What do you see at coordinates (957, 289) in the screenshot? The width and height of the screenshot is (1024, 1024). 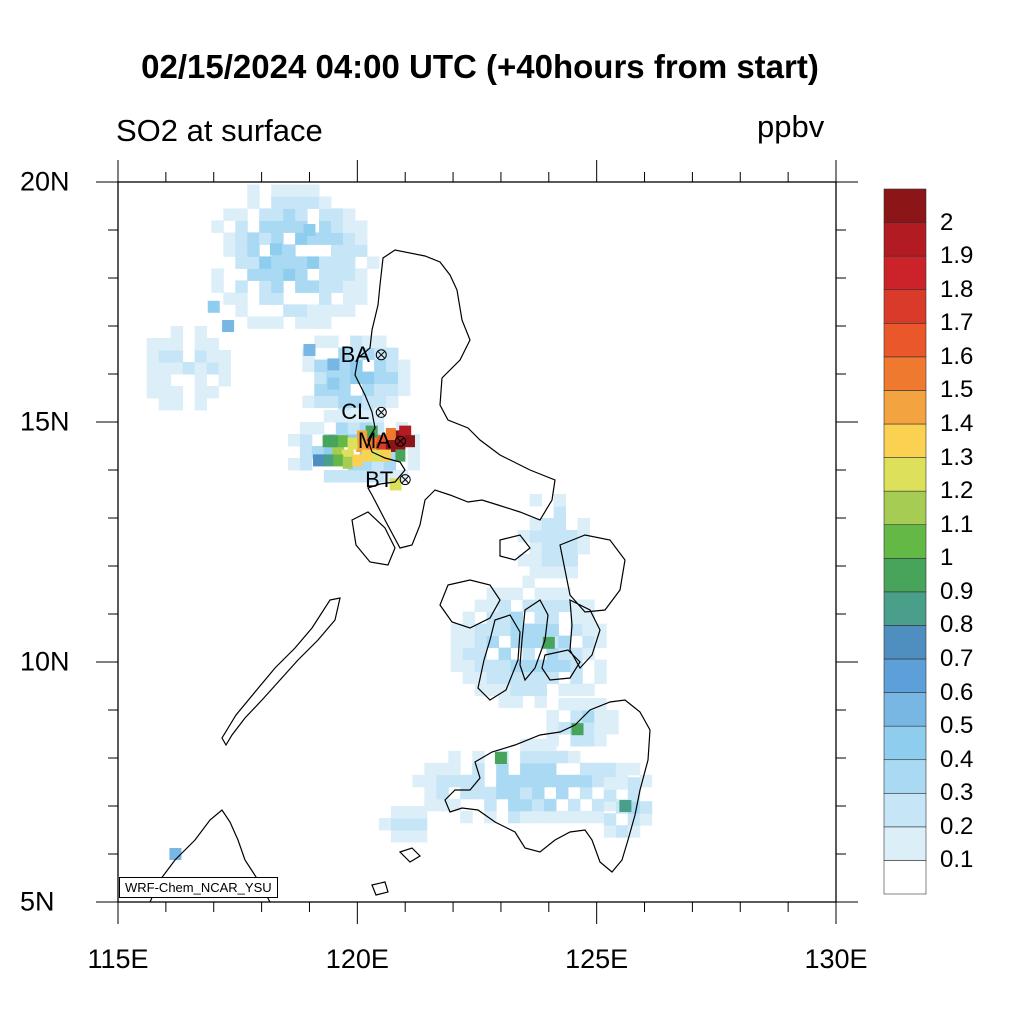 I see `colorbar-level-label: 1.8` at bounding box center [957, 289].